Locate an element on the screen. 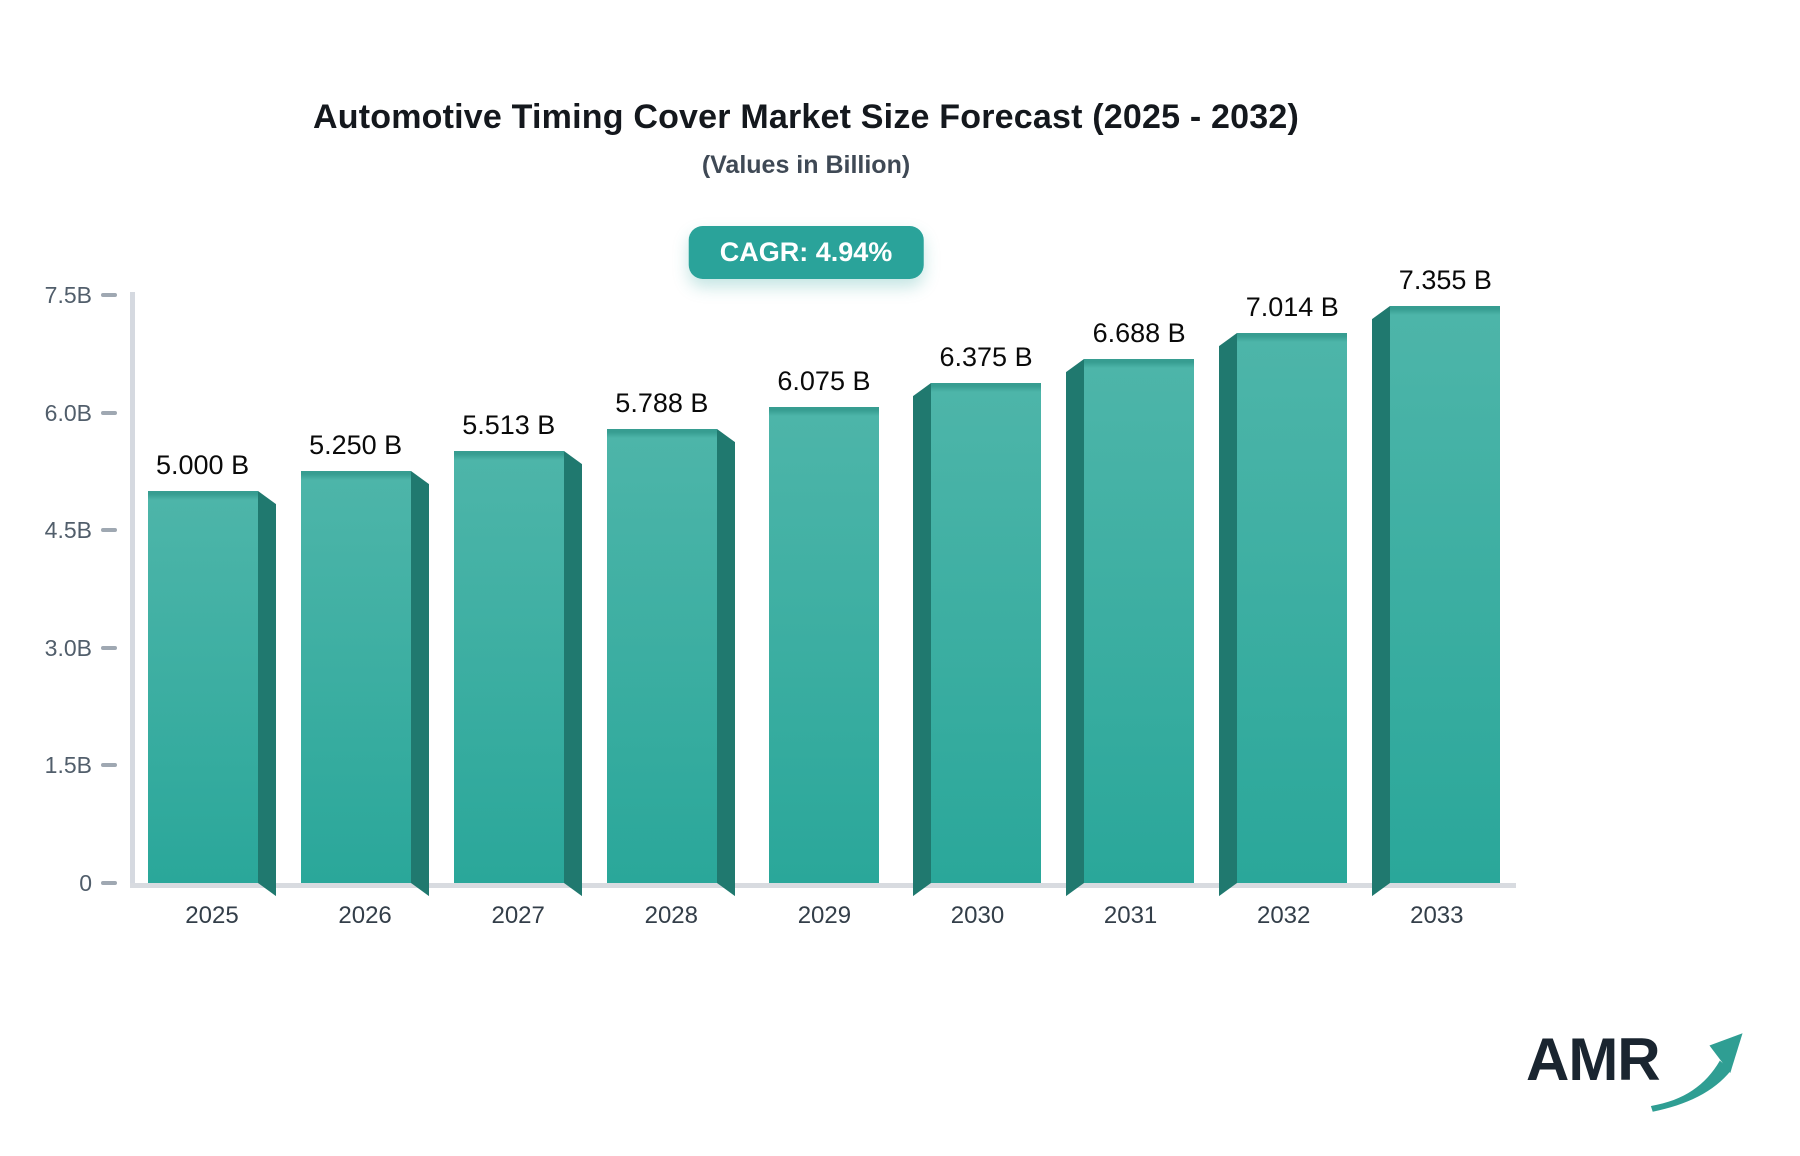  bar-value-label-2029: 6.075 B is located at coordinates (824, 381).